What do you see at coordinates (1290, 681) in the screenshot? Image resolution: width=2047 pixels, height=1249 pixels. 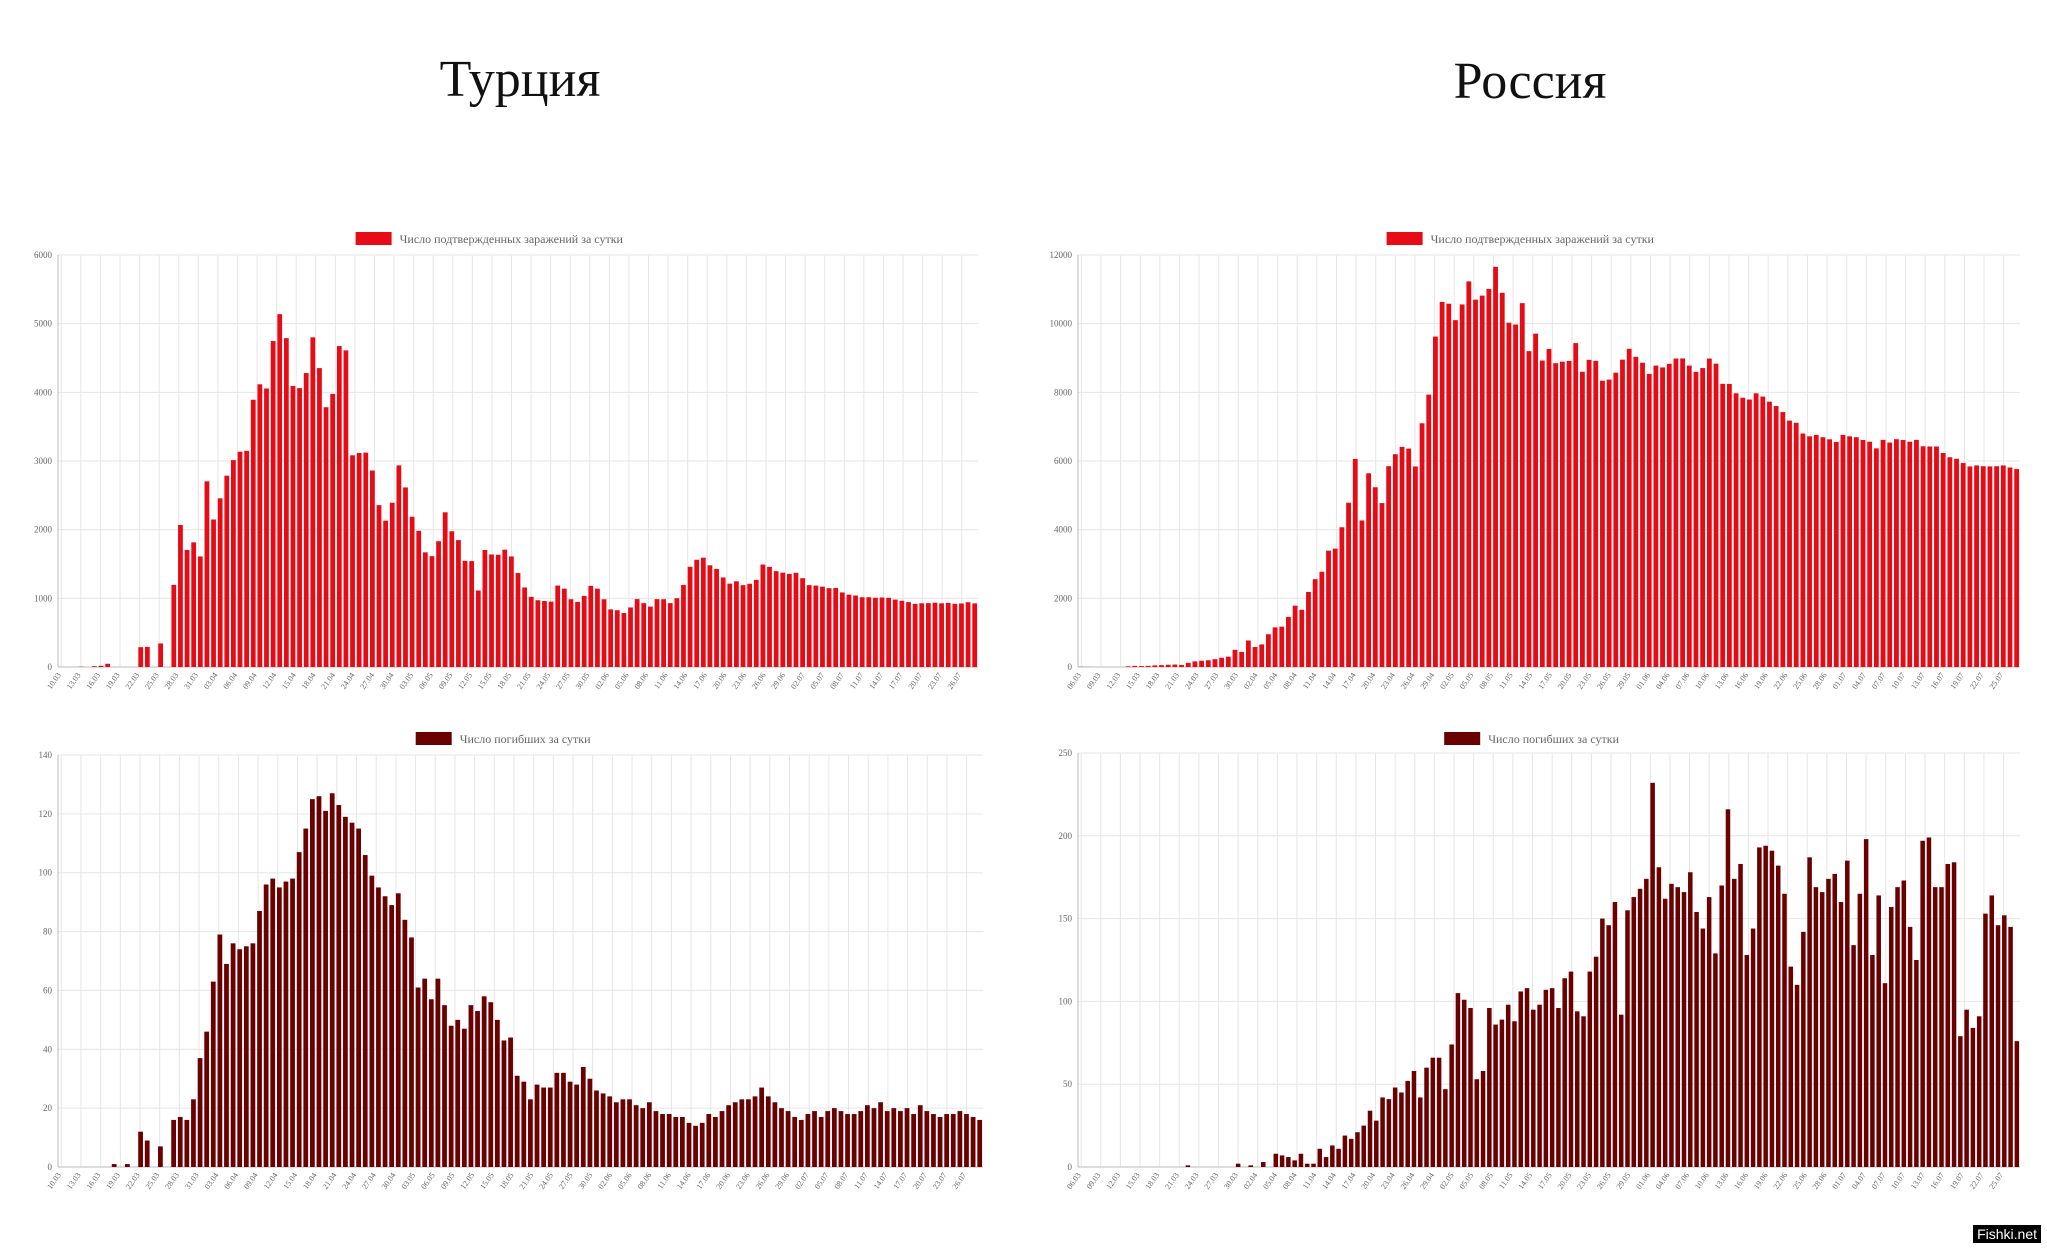 I see `x-tick-label: 08.04` at bounding box center [1290, 681].